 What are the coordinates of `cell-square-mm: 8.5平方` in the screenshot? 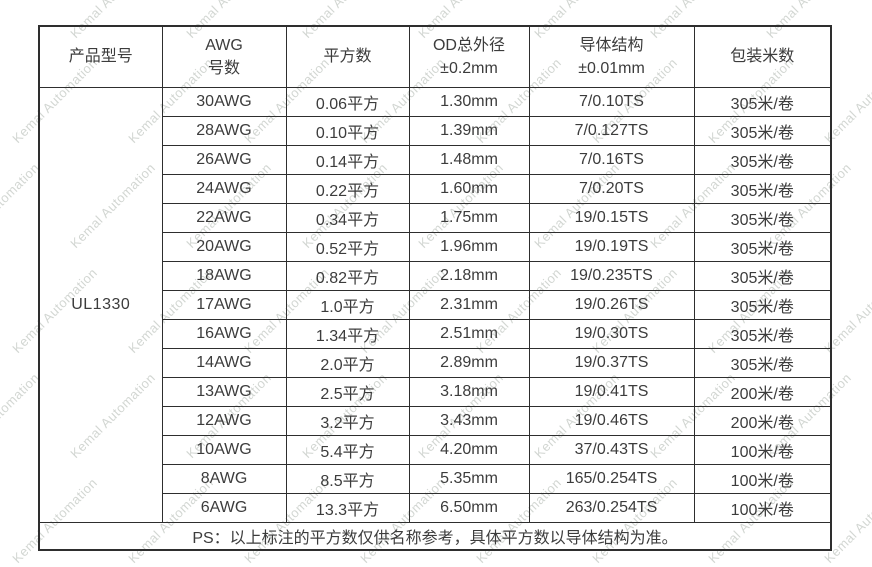 It's located at (347, 479).